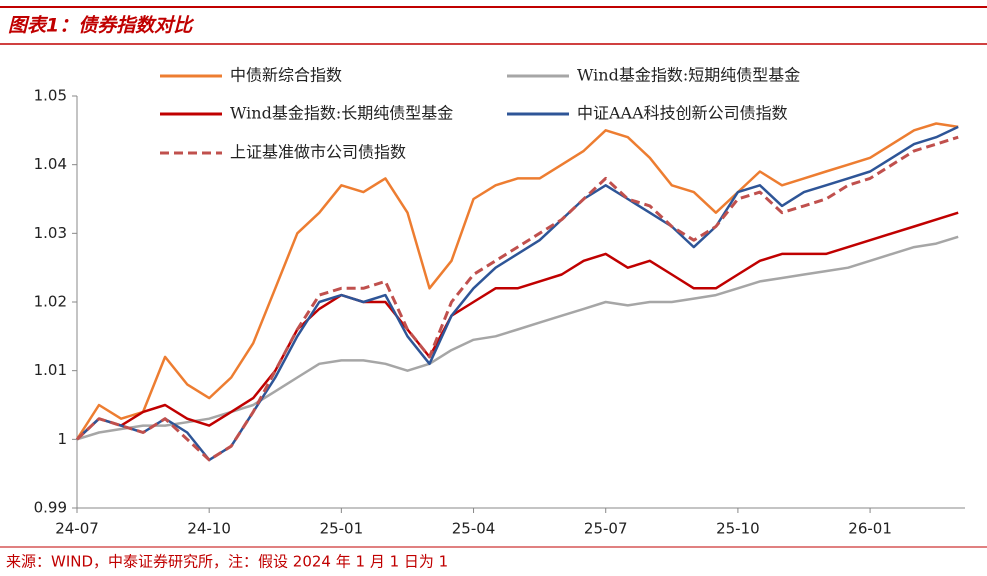 The height and width of the screenshot is (576, 987). I want to click on legend-label: Wind基金指数:长期纯债型基金, so click(341, 113).